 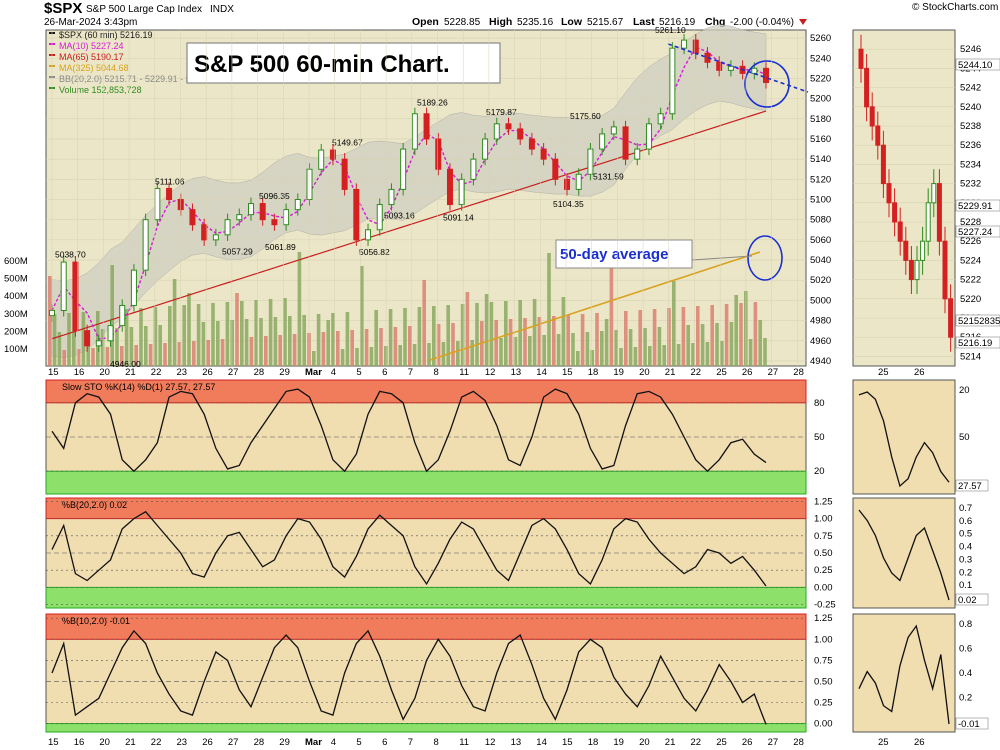 What do you see at coordinates (803, 22) in the screenshot?
I see `down-arrow-icon` at bounding box center [803, 22].